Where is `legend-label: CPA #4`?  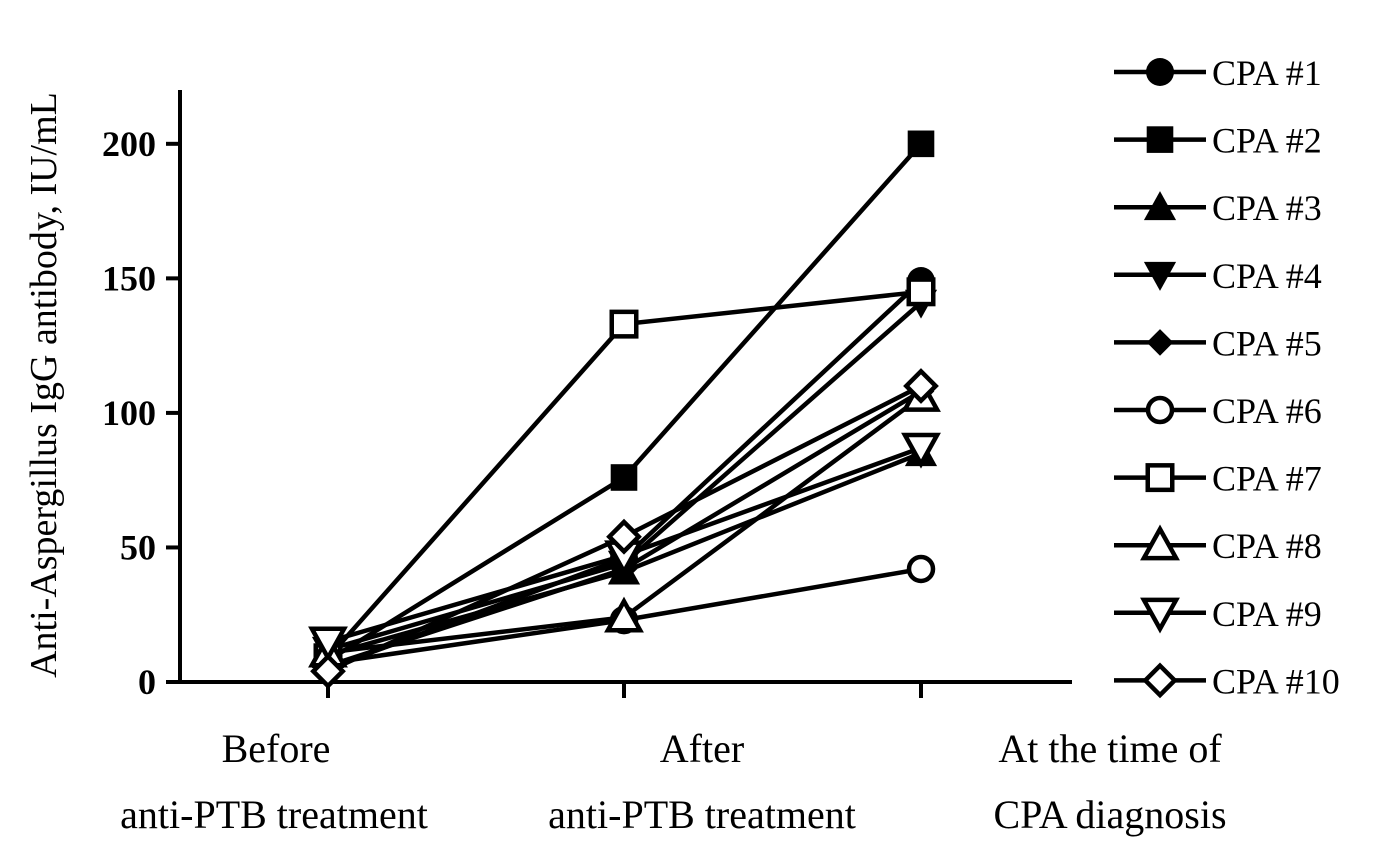
legend-label: CPA #4 is located at coordinates (1267, 276).